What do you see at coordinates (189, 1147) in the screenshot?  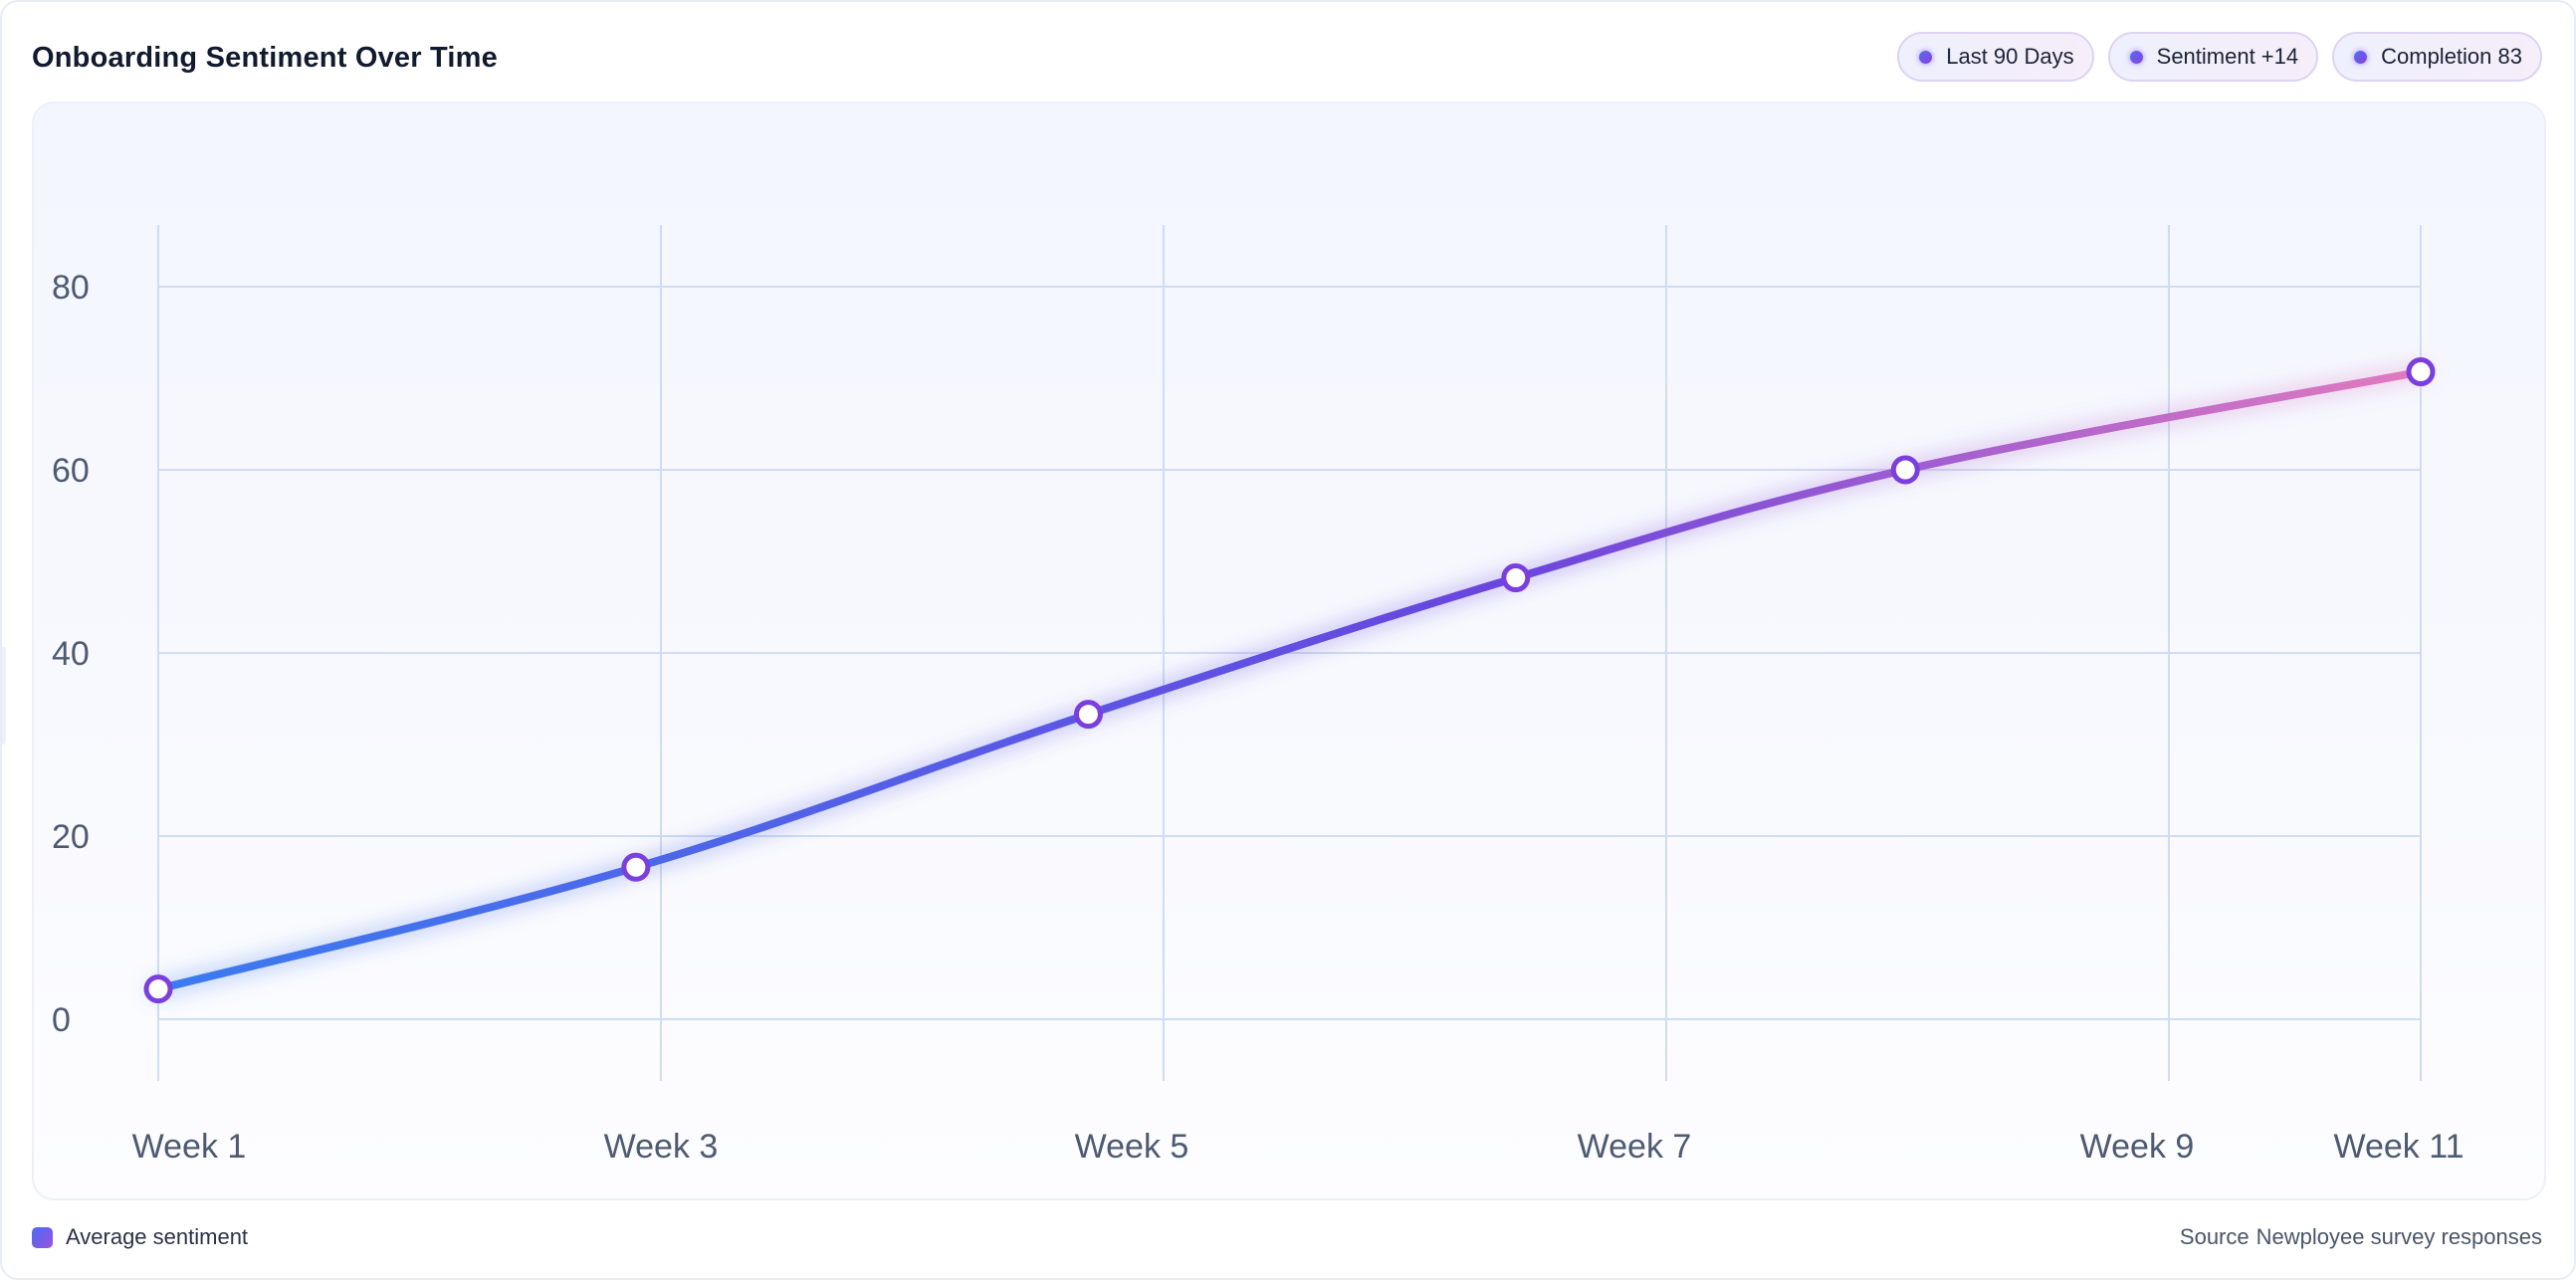 I see `x-tick-label: Week 1` at bounding box center [189, 1147].